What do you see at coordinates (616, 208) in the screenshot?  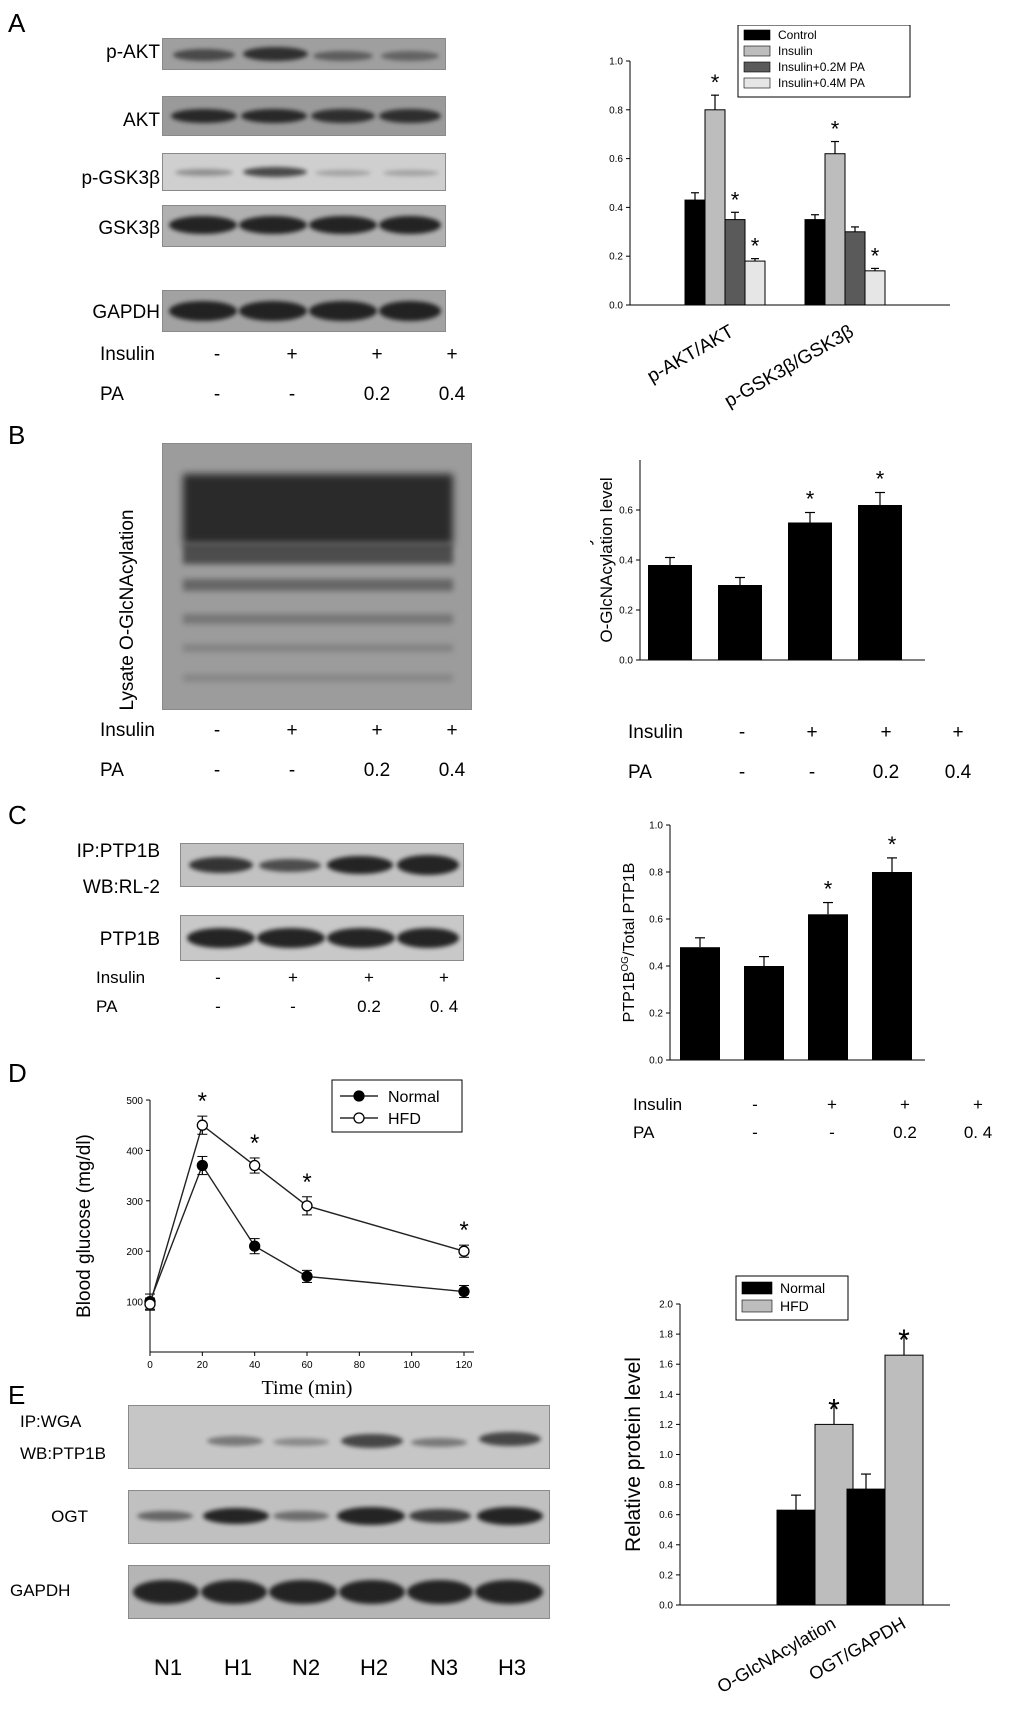 I see `chart-a-ytick-label: 0.4` at bounding box center [616, 208].